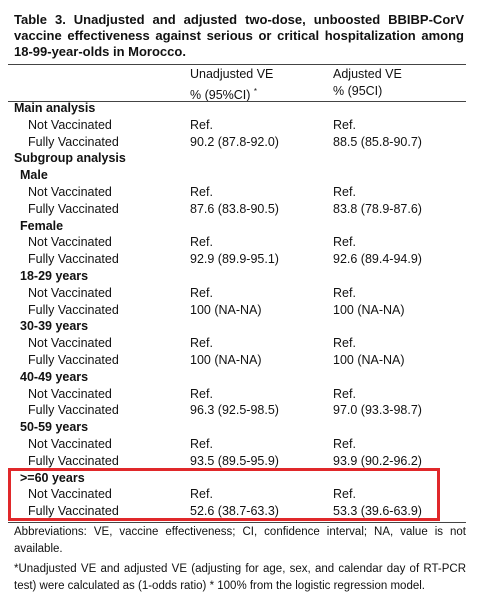 The image size is (478, 600). I want to click on section-heading: Main analysis, so click(55, 108).